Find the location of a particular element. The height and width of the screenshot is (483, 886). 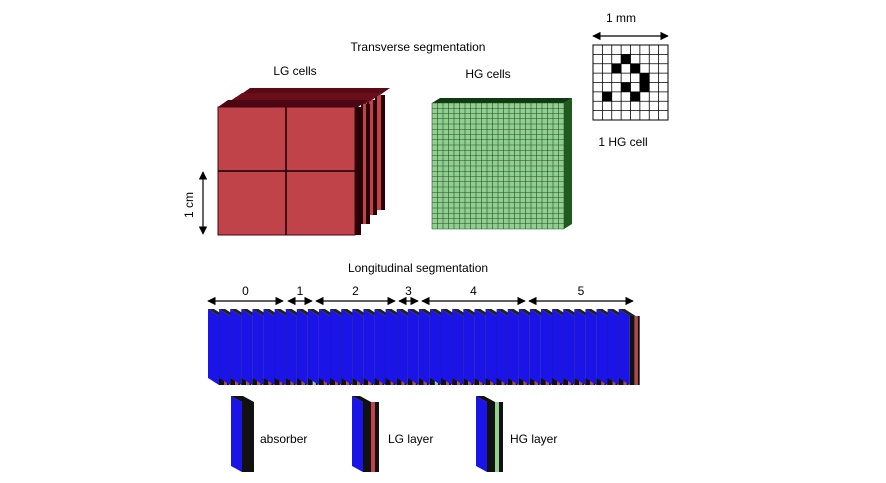

section-label-0: 0 is located at coordinates (245, 291).